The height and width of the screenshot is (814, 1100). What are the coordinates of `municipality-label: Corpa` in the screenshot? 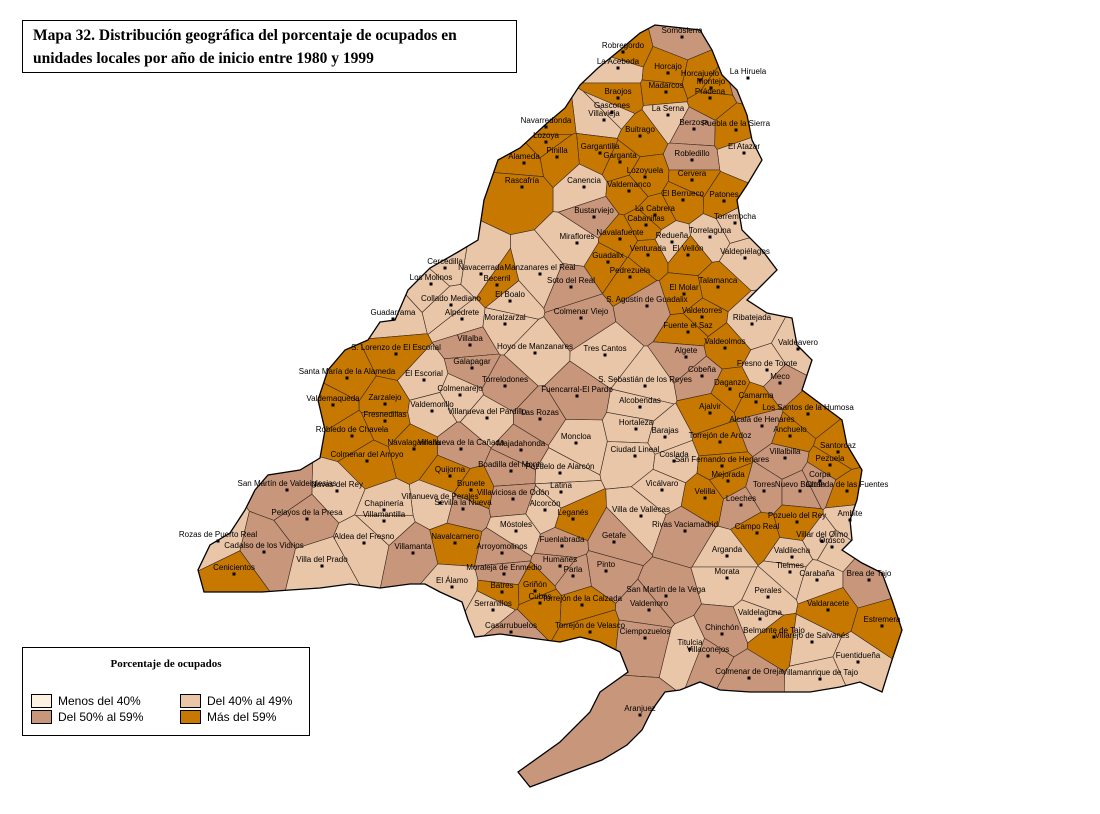 It's located at (820, 474).